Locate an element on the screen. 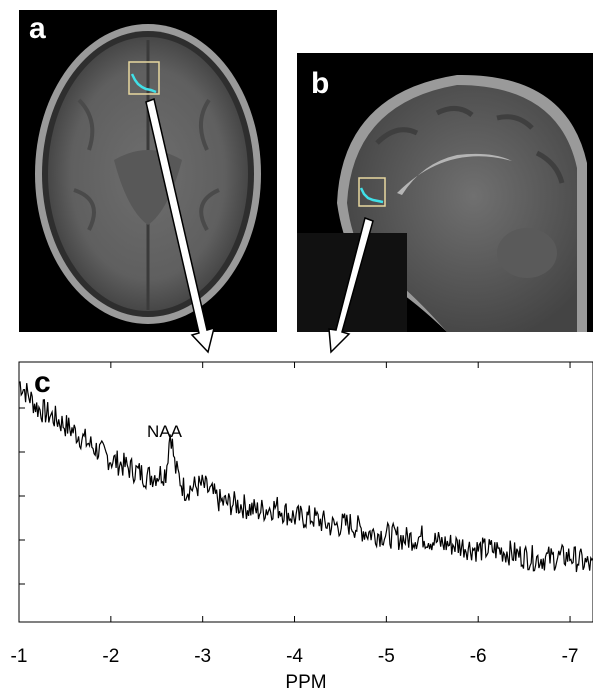 The image size is (593, 692). naa-peak-label: NAA is located at coordinates (165, 431).